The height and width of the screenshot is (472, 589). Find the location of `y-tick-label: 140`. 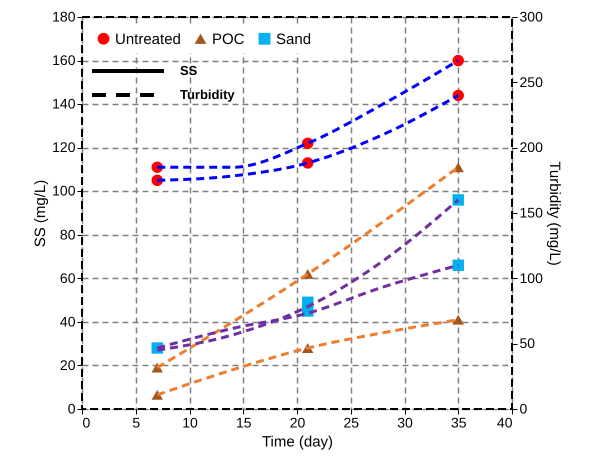

y-tick-label: 140 is located at coordinates (64, 104).